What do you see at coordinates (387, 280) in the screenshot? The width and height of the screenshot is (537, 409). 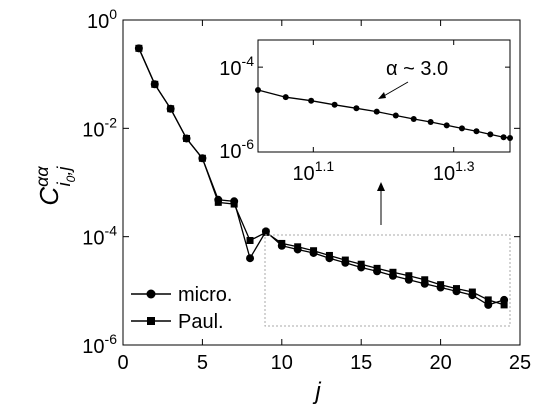 I see `zoom-region-box` at bounding box center [387, 280].